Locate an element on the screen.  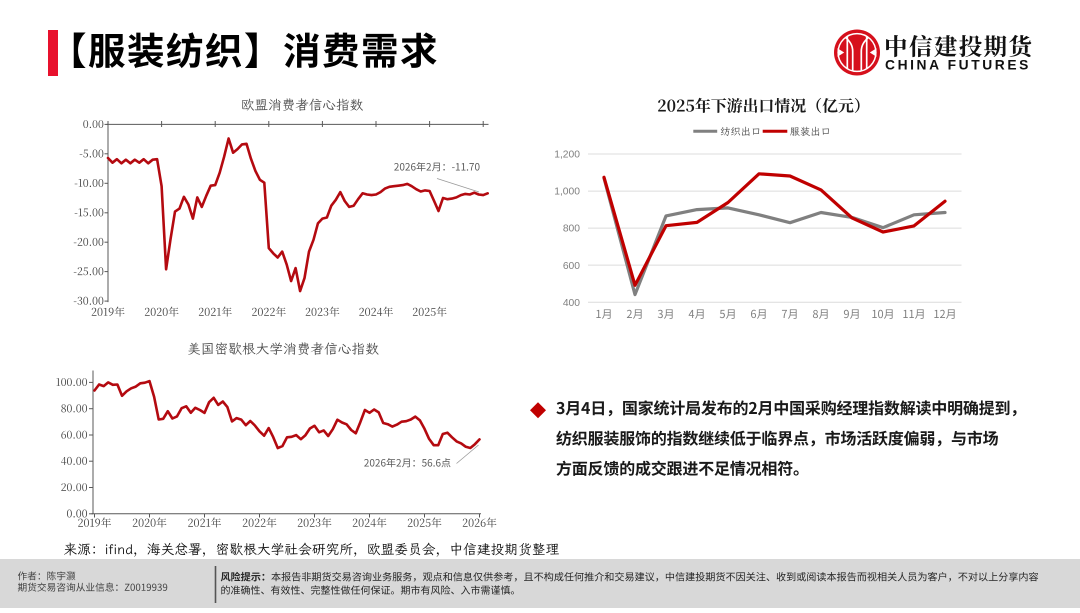
svg-text: 400 is located at coordinates (571, 303).